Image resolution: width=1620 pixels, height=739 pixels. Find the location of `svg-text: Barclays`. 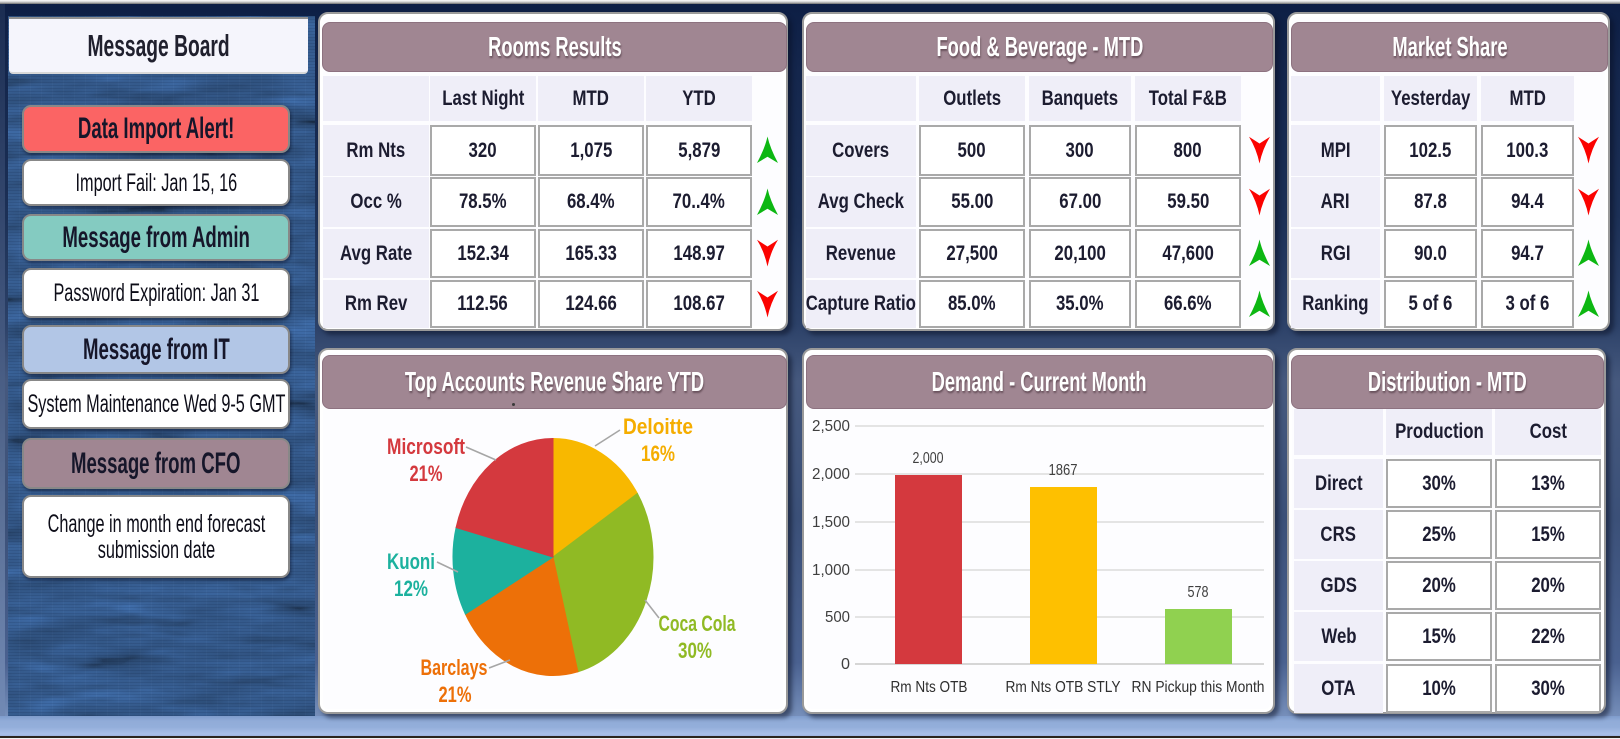

svg-text: Barclays is located at coordinates (454, 667).